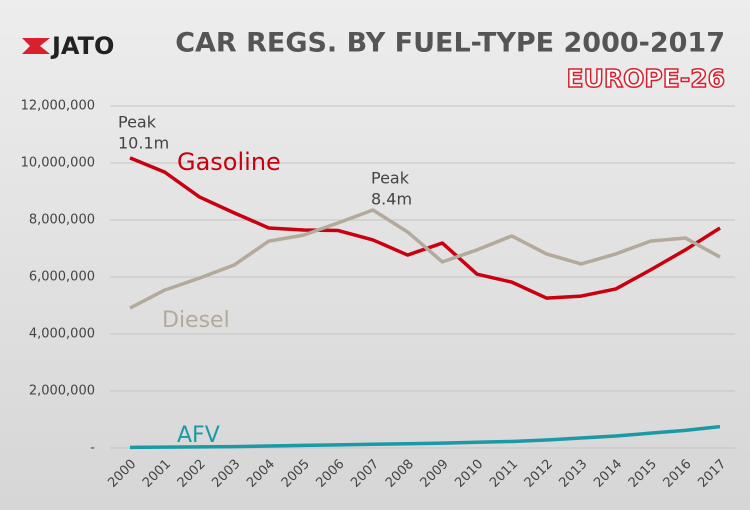 This screenshot has height=510, width=750. Describe the element at coordinates (62, 277) in the screenshot. I see `y-tick-label: 6,000,000` at that location.